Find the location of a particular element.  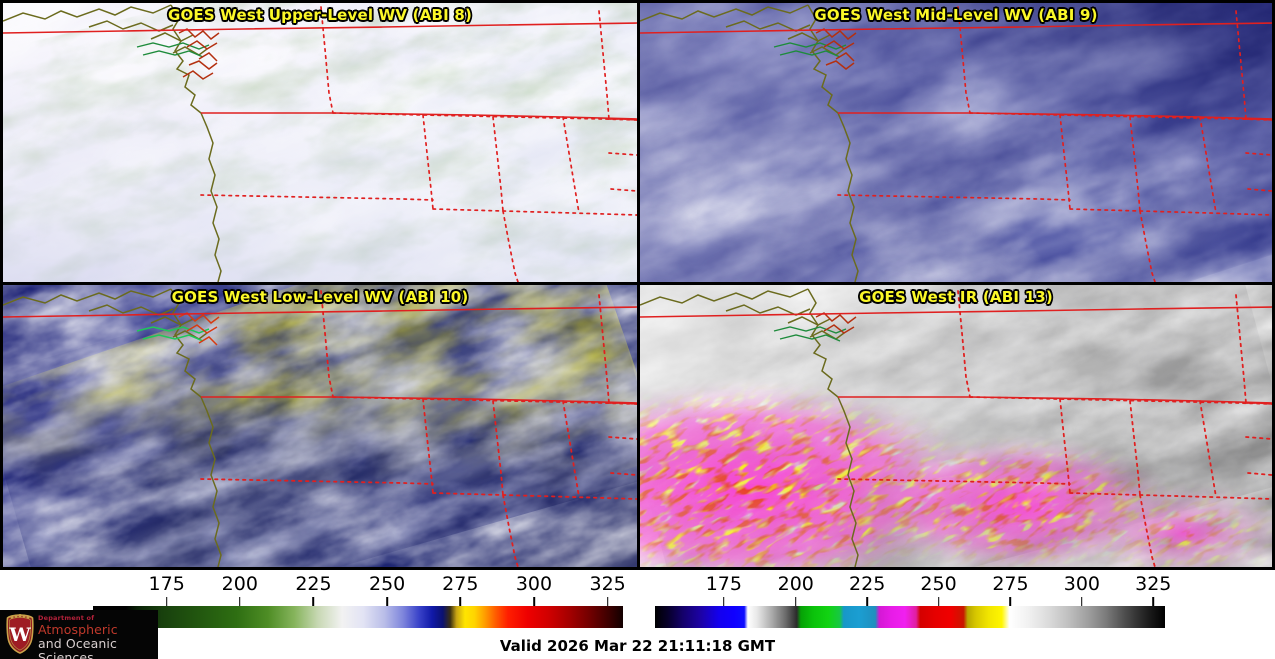

wv-colorbar-ticks is located at coordinates (358, 601).